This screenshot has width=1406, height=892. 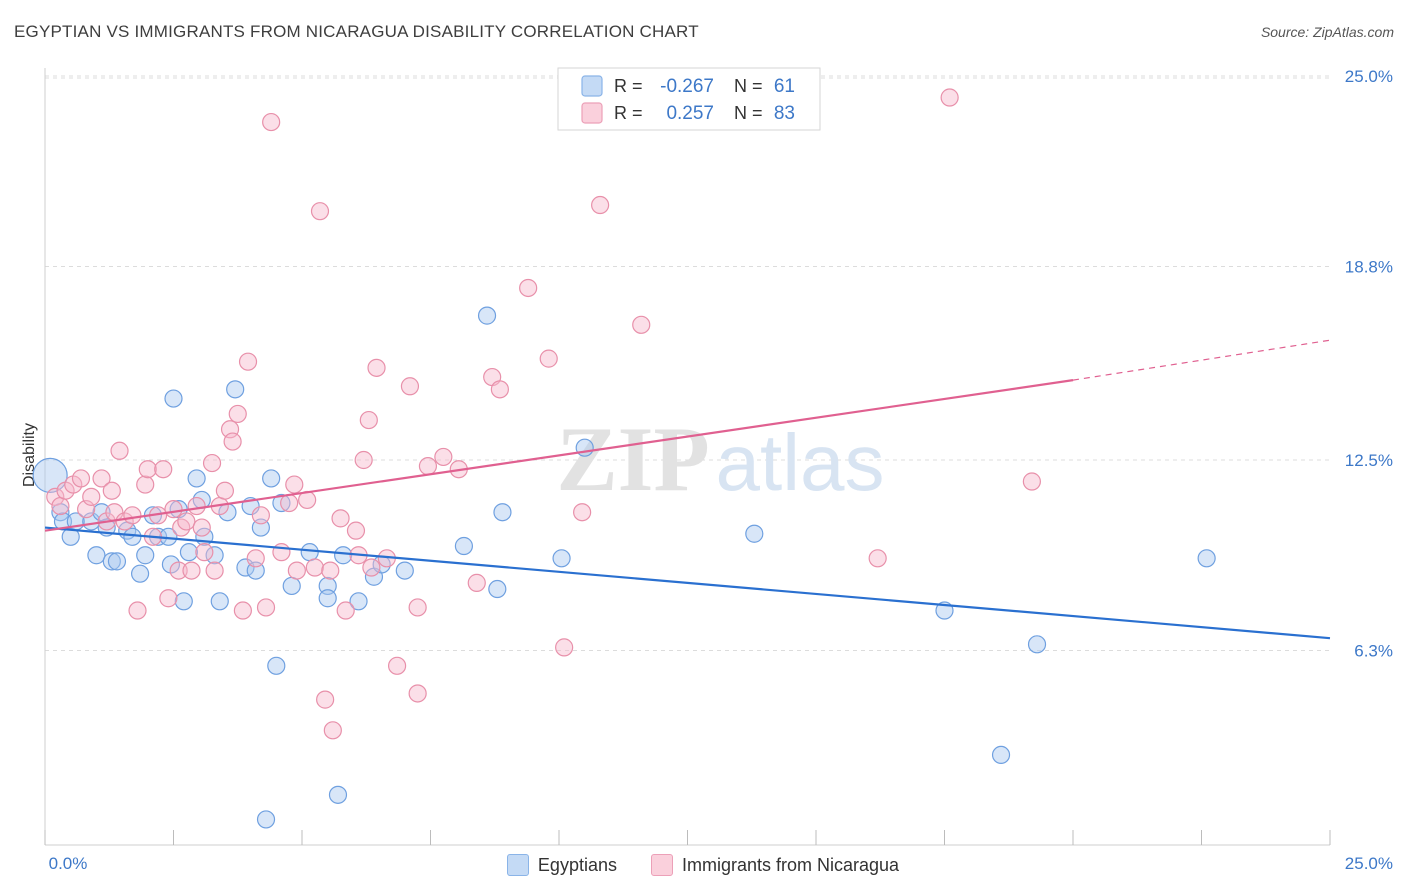 What do you see at coordinates (632, 459) in the screenshot?
I see `watermark-zip: ZIP` at bounding box center [632, 459].